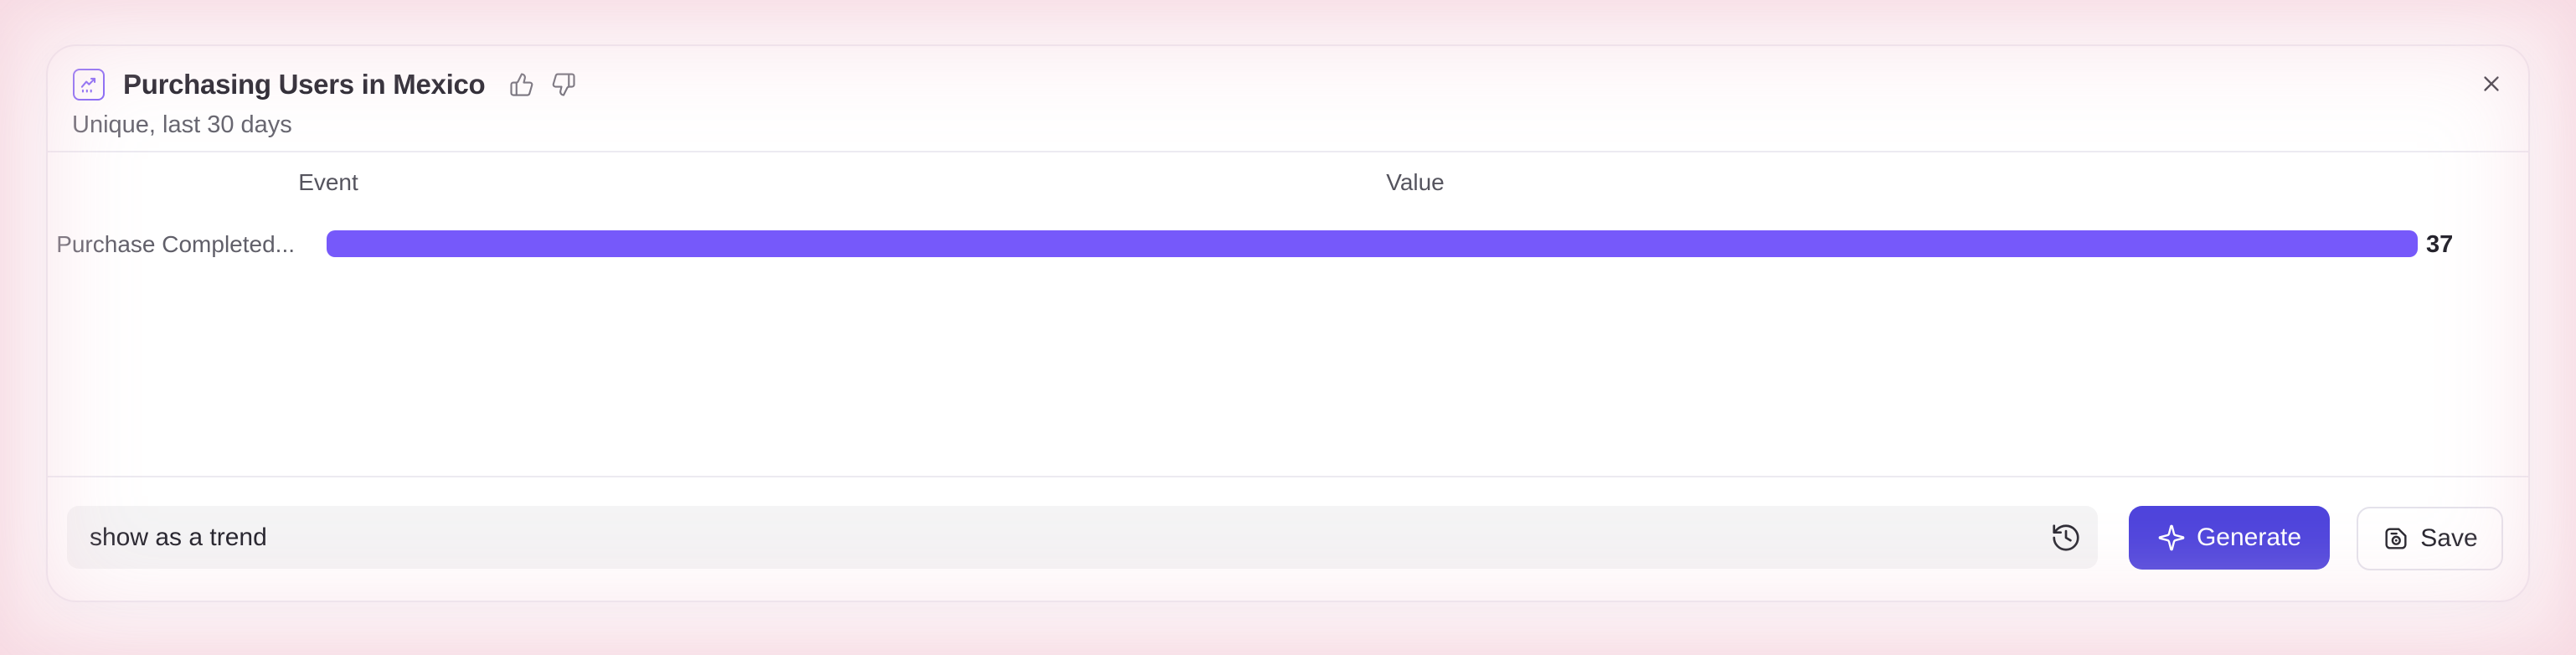 The width and height of the screenshot is (2576, 655). I want to click on save-button-label: Save, so click(2449, 538).